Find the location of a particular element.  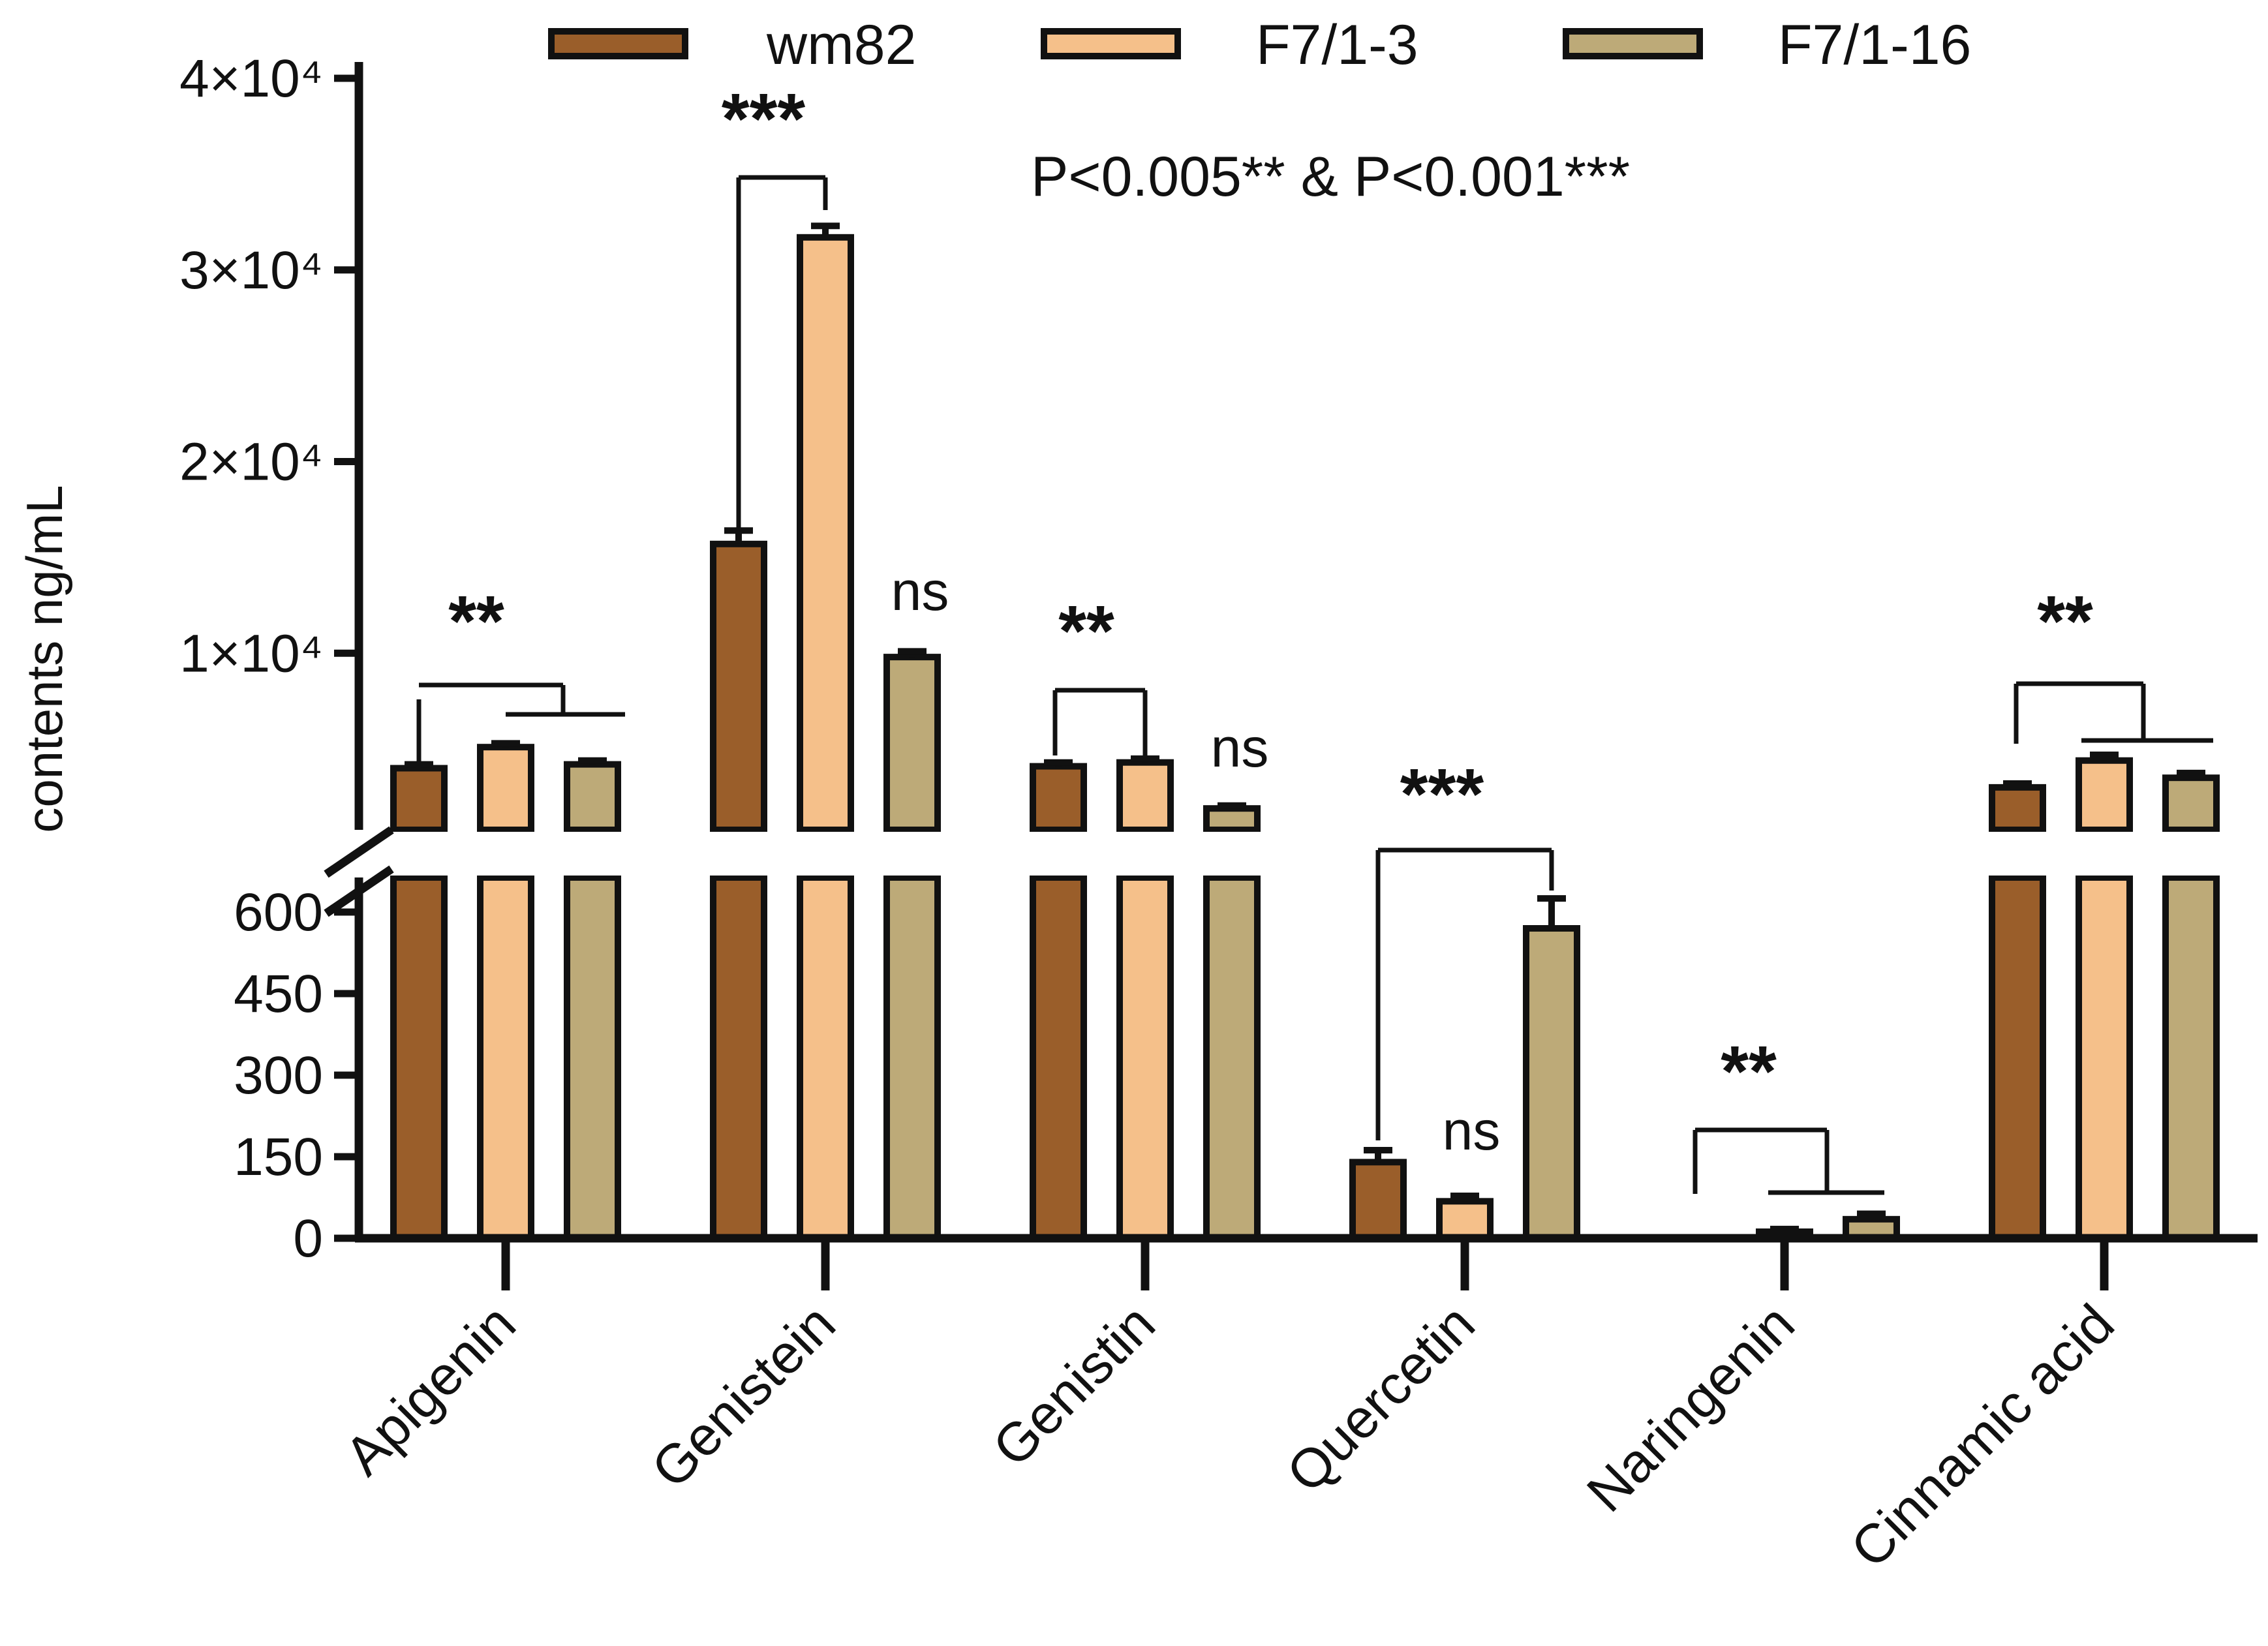

significance-label-7: ** is located at coordinates (1749, 1072).